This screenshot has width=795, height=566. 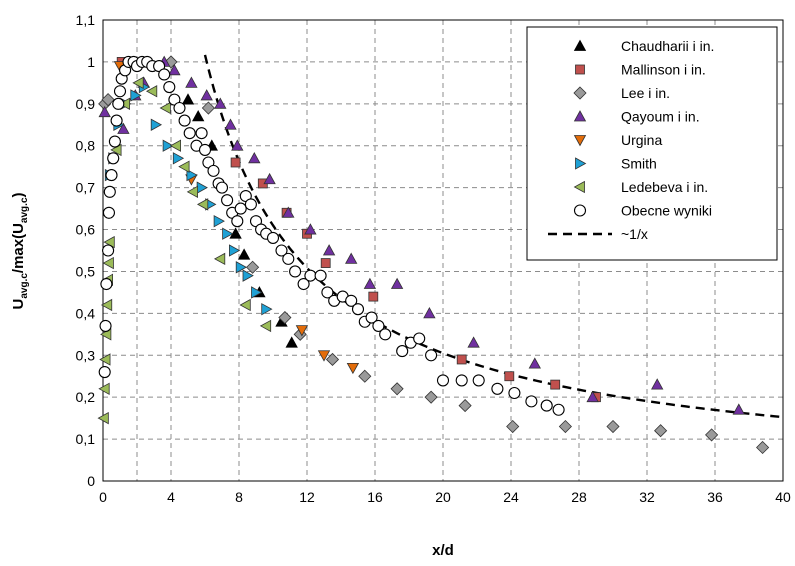 I want to click on x-tick-label: 24, so click(x=511, y=497).